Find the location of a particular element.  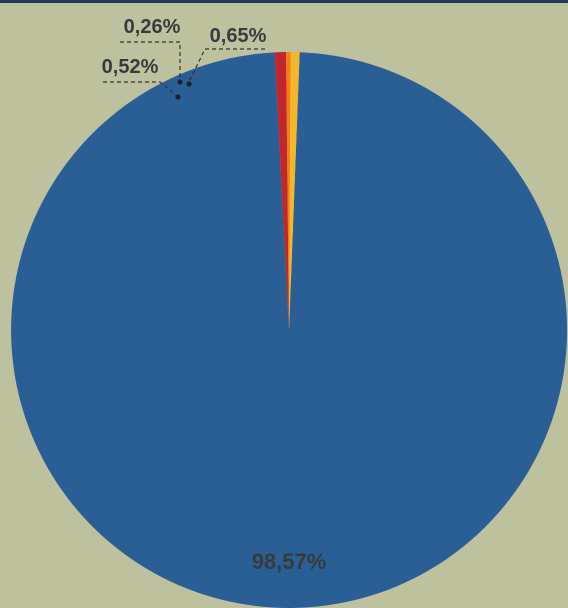

leader-lines is located at coordinates (184, 68).